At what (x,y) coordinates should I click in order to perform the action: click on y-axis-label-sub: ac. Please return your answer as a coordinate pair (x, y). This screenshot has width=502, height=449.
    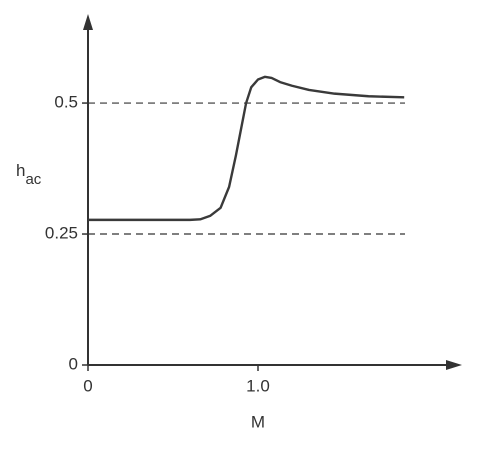
    Looking at the image, I should click on (33, 179).